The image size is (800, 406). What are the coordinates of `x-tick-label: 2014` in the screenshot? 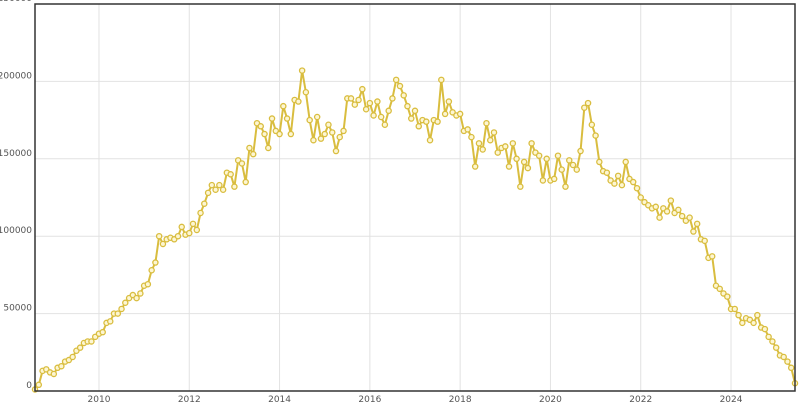 It's located at (279, 400).